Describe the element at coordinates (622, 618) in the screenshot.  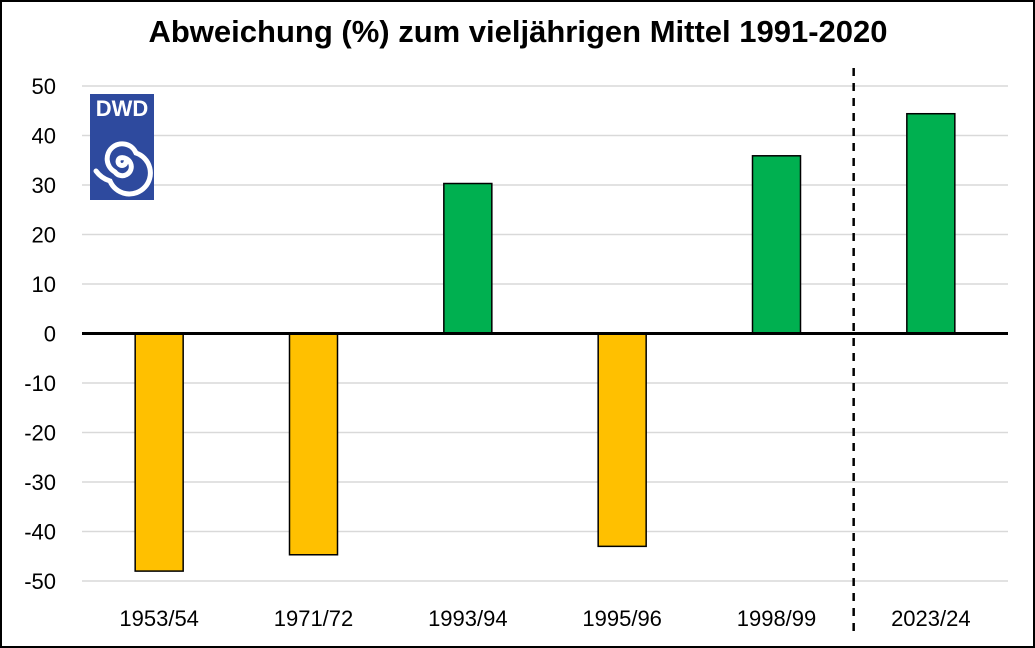
I see `x-tick-label: 1995/96` at that location.